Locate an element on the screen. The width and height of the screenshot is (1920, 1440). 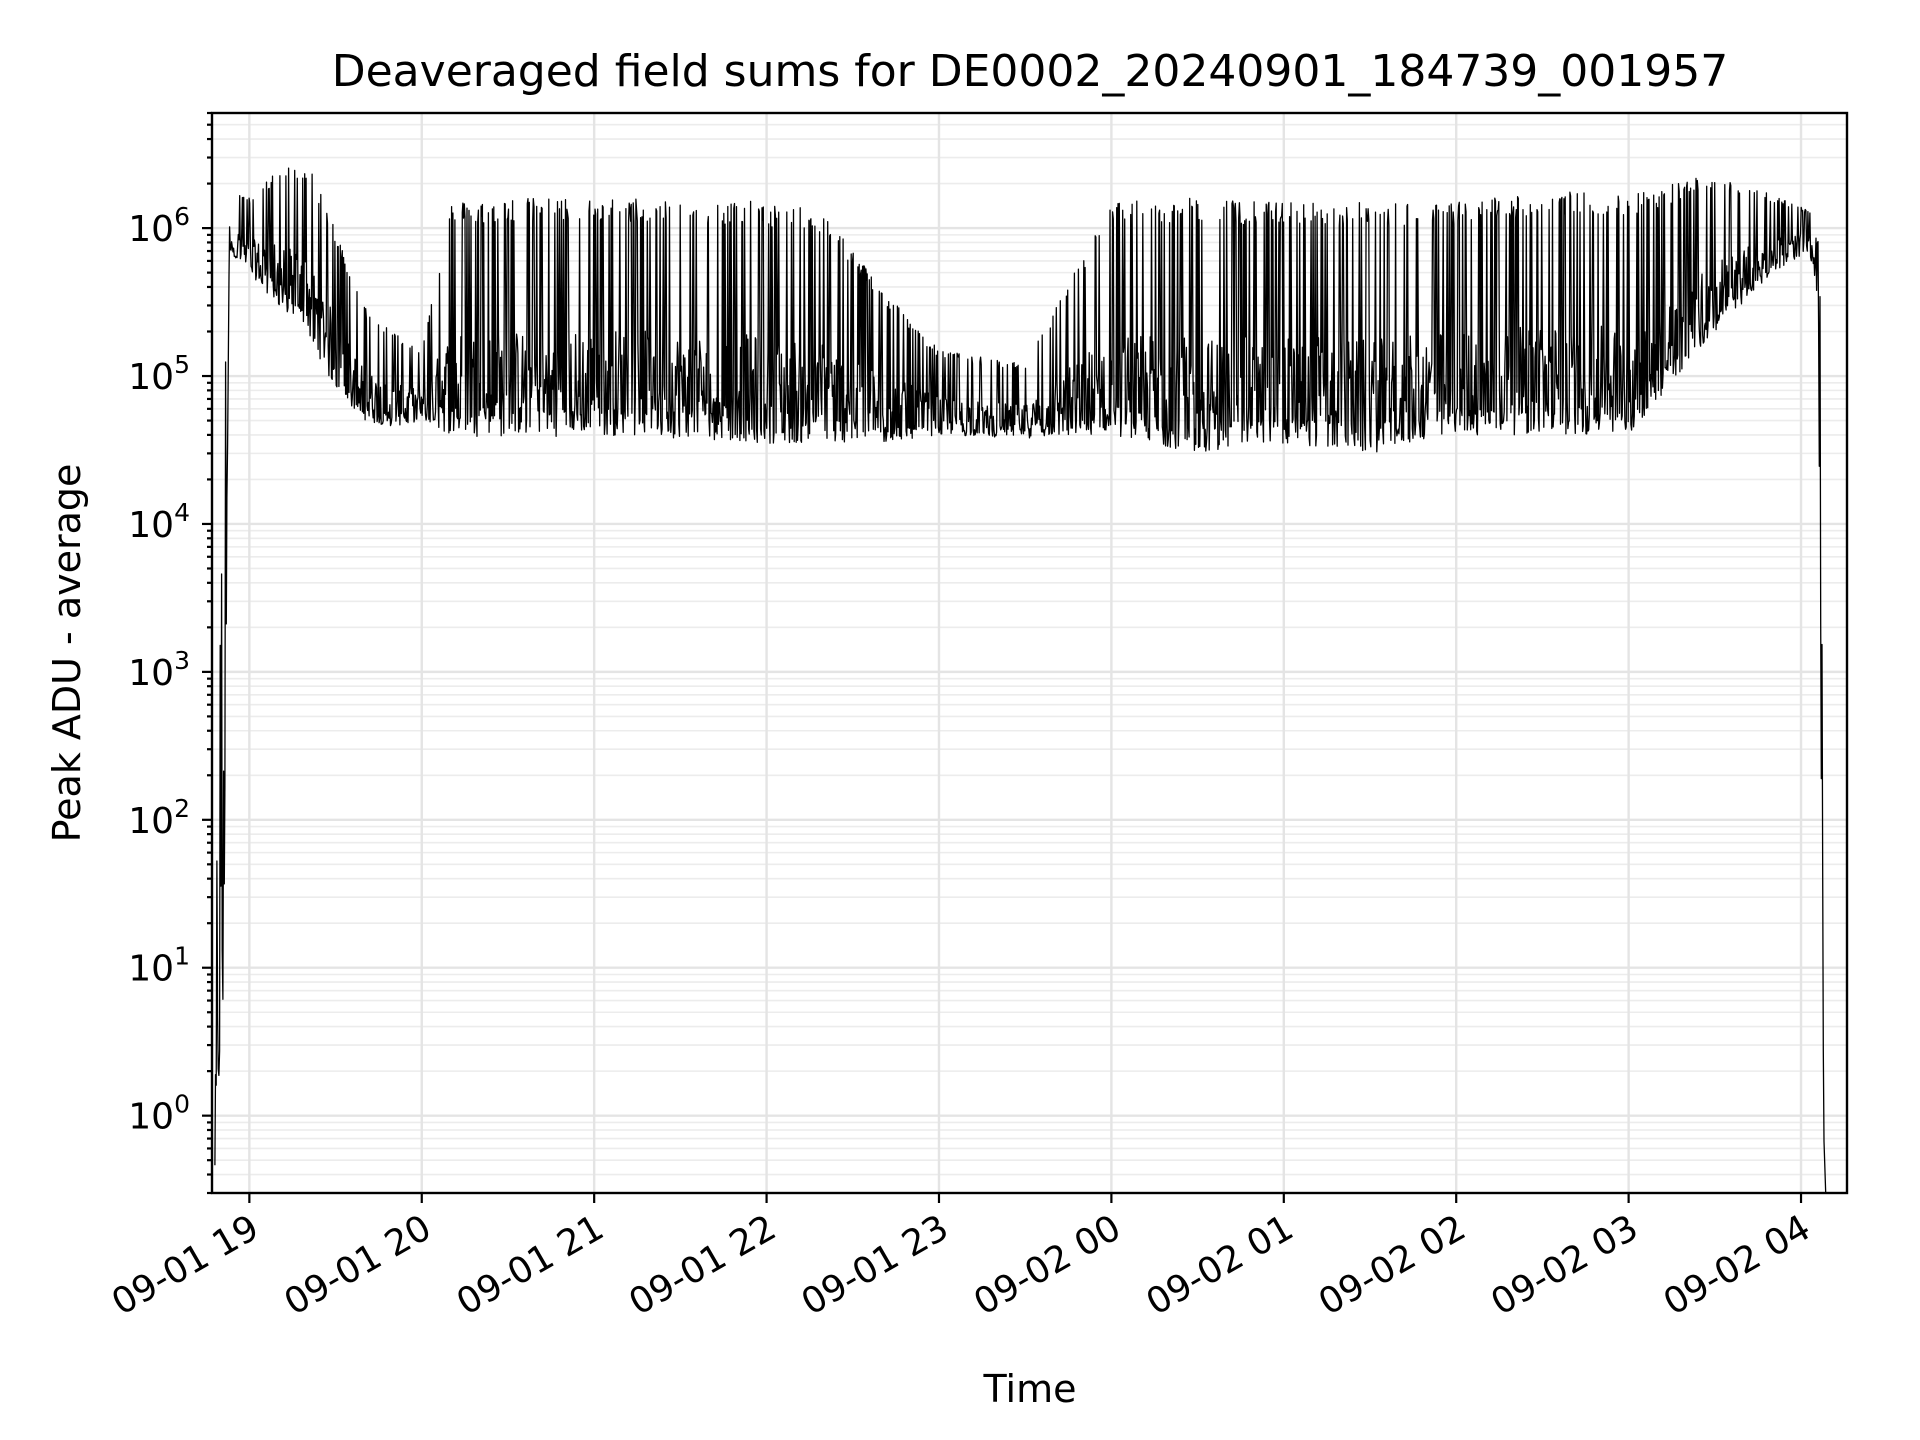
x-axis-label: Time is located at coordinates (1030, 1389).